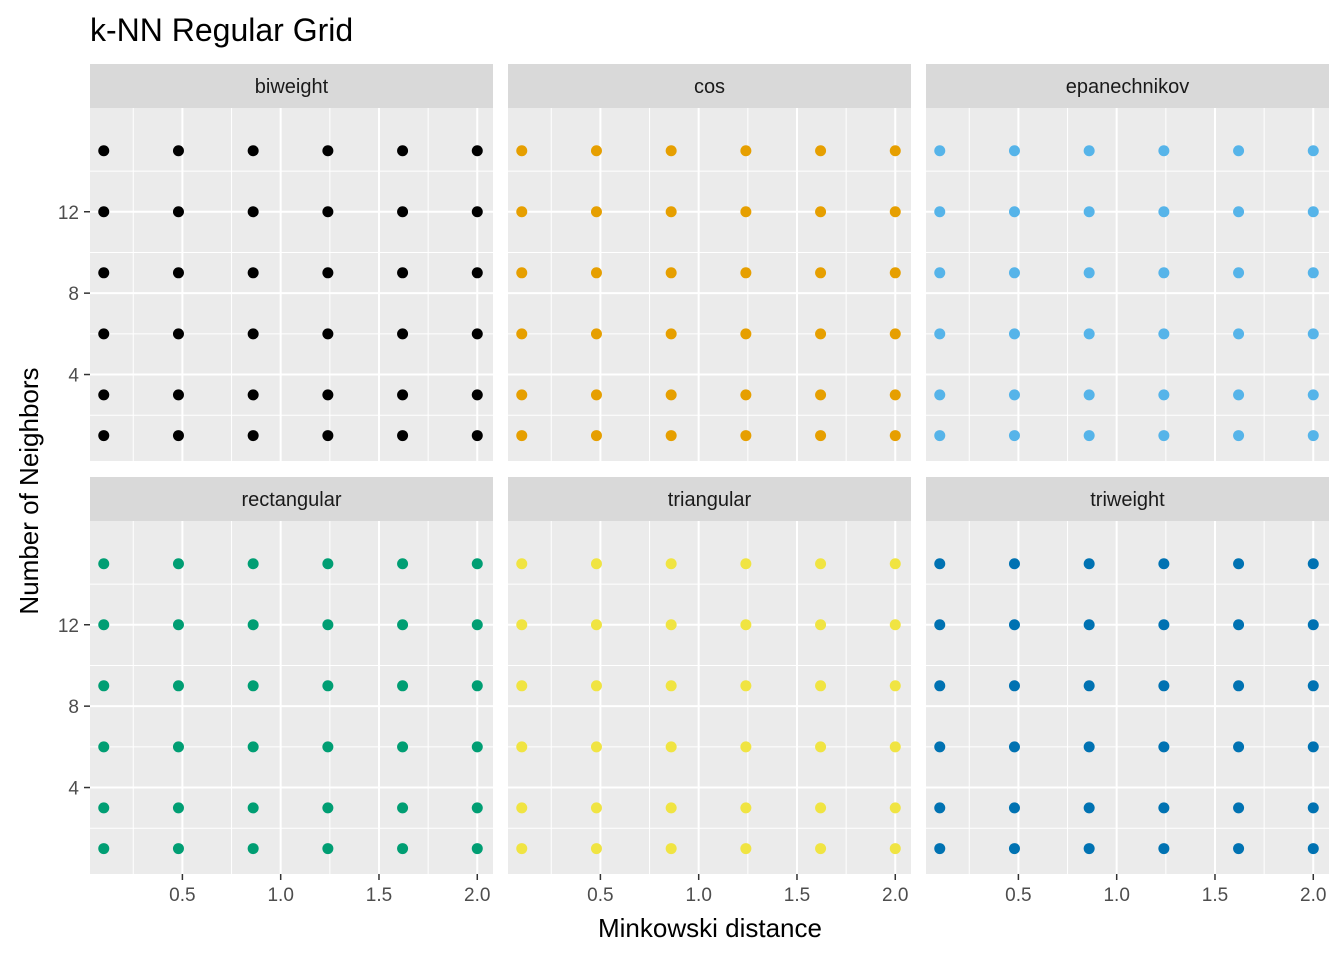 The image size is (1344, 960). I want to click on facet-epanechnikov: epanechnikov, so click(1127, 262).